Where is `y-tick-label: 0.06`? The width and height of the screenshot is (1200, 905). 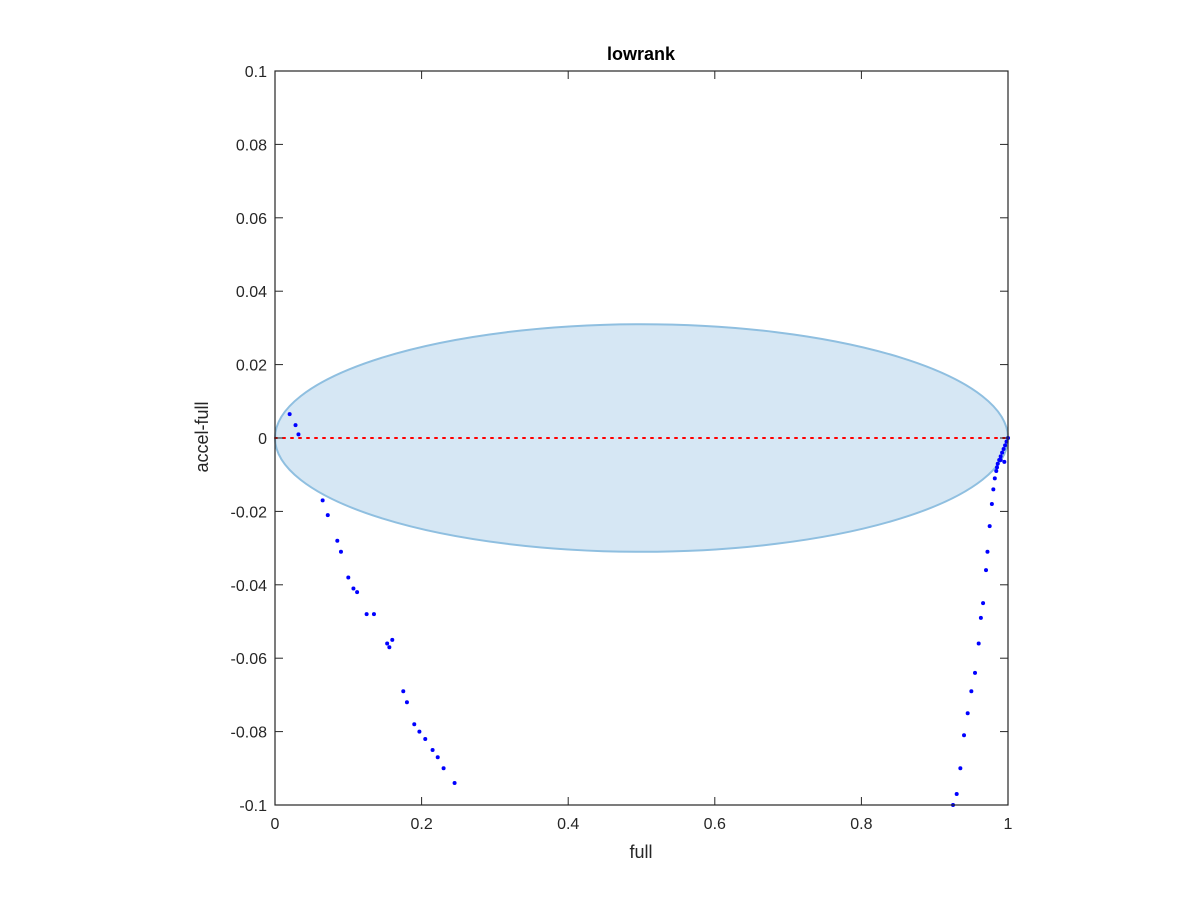
y-tick-label: 0.06 is located at coordinates (251, 219).